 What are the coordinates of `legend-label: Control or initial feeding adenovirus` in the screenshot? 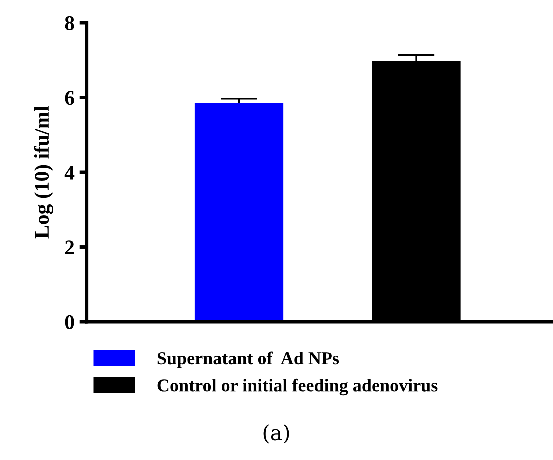 It's located at (298, 387).